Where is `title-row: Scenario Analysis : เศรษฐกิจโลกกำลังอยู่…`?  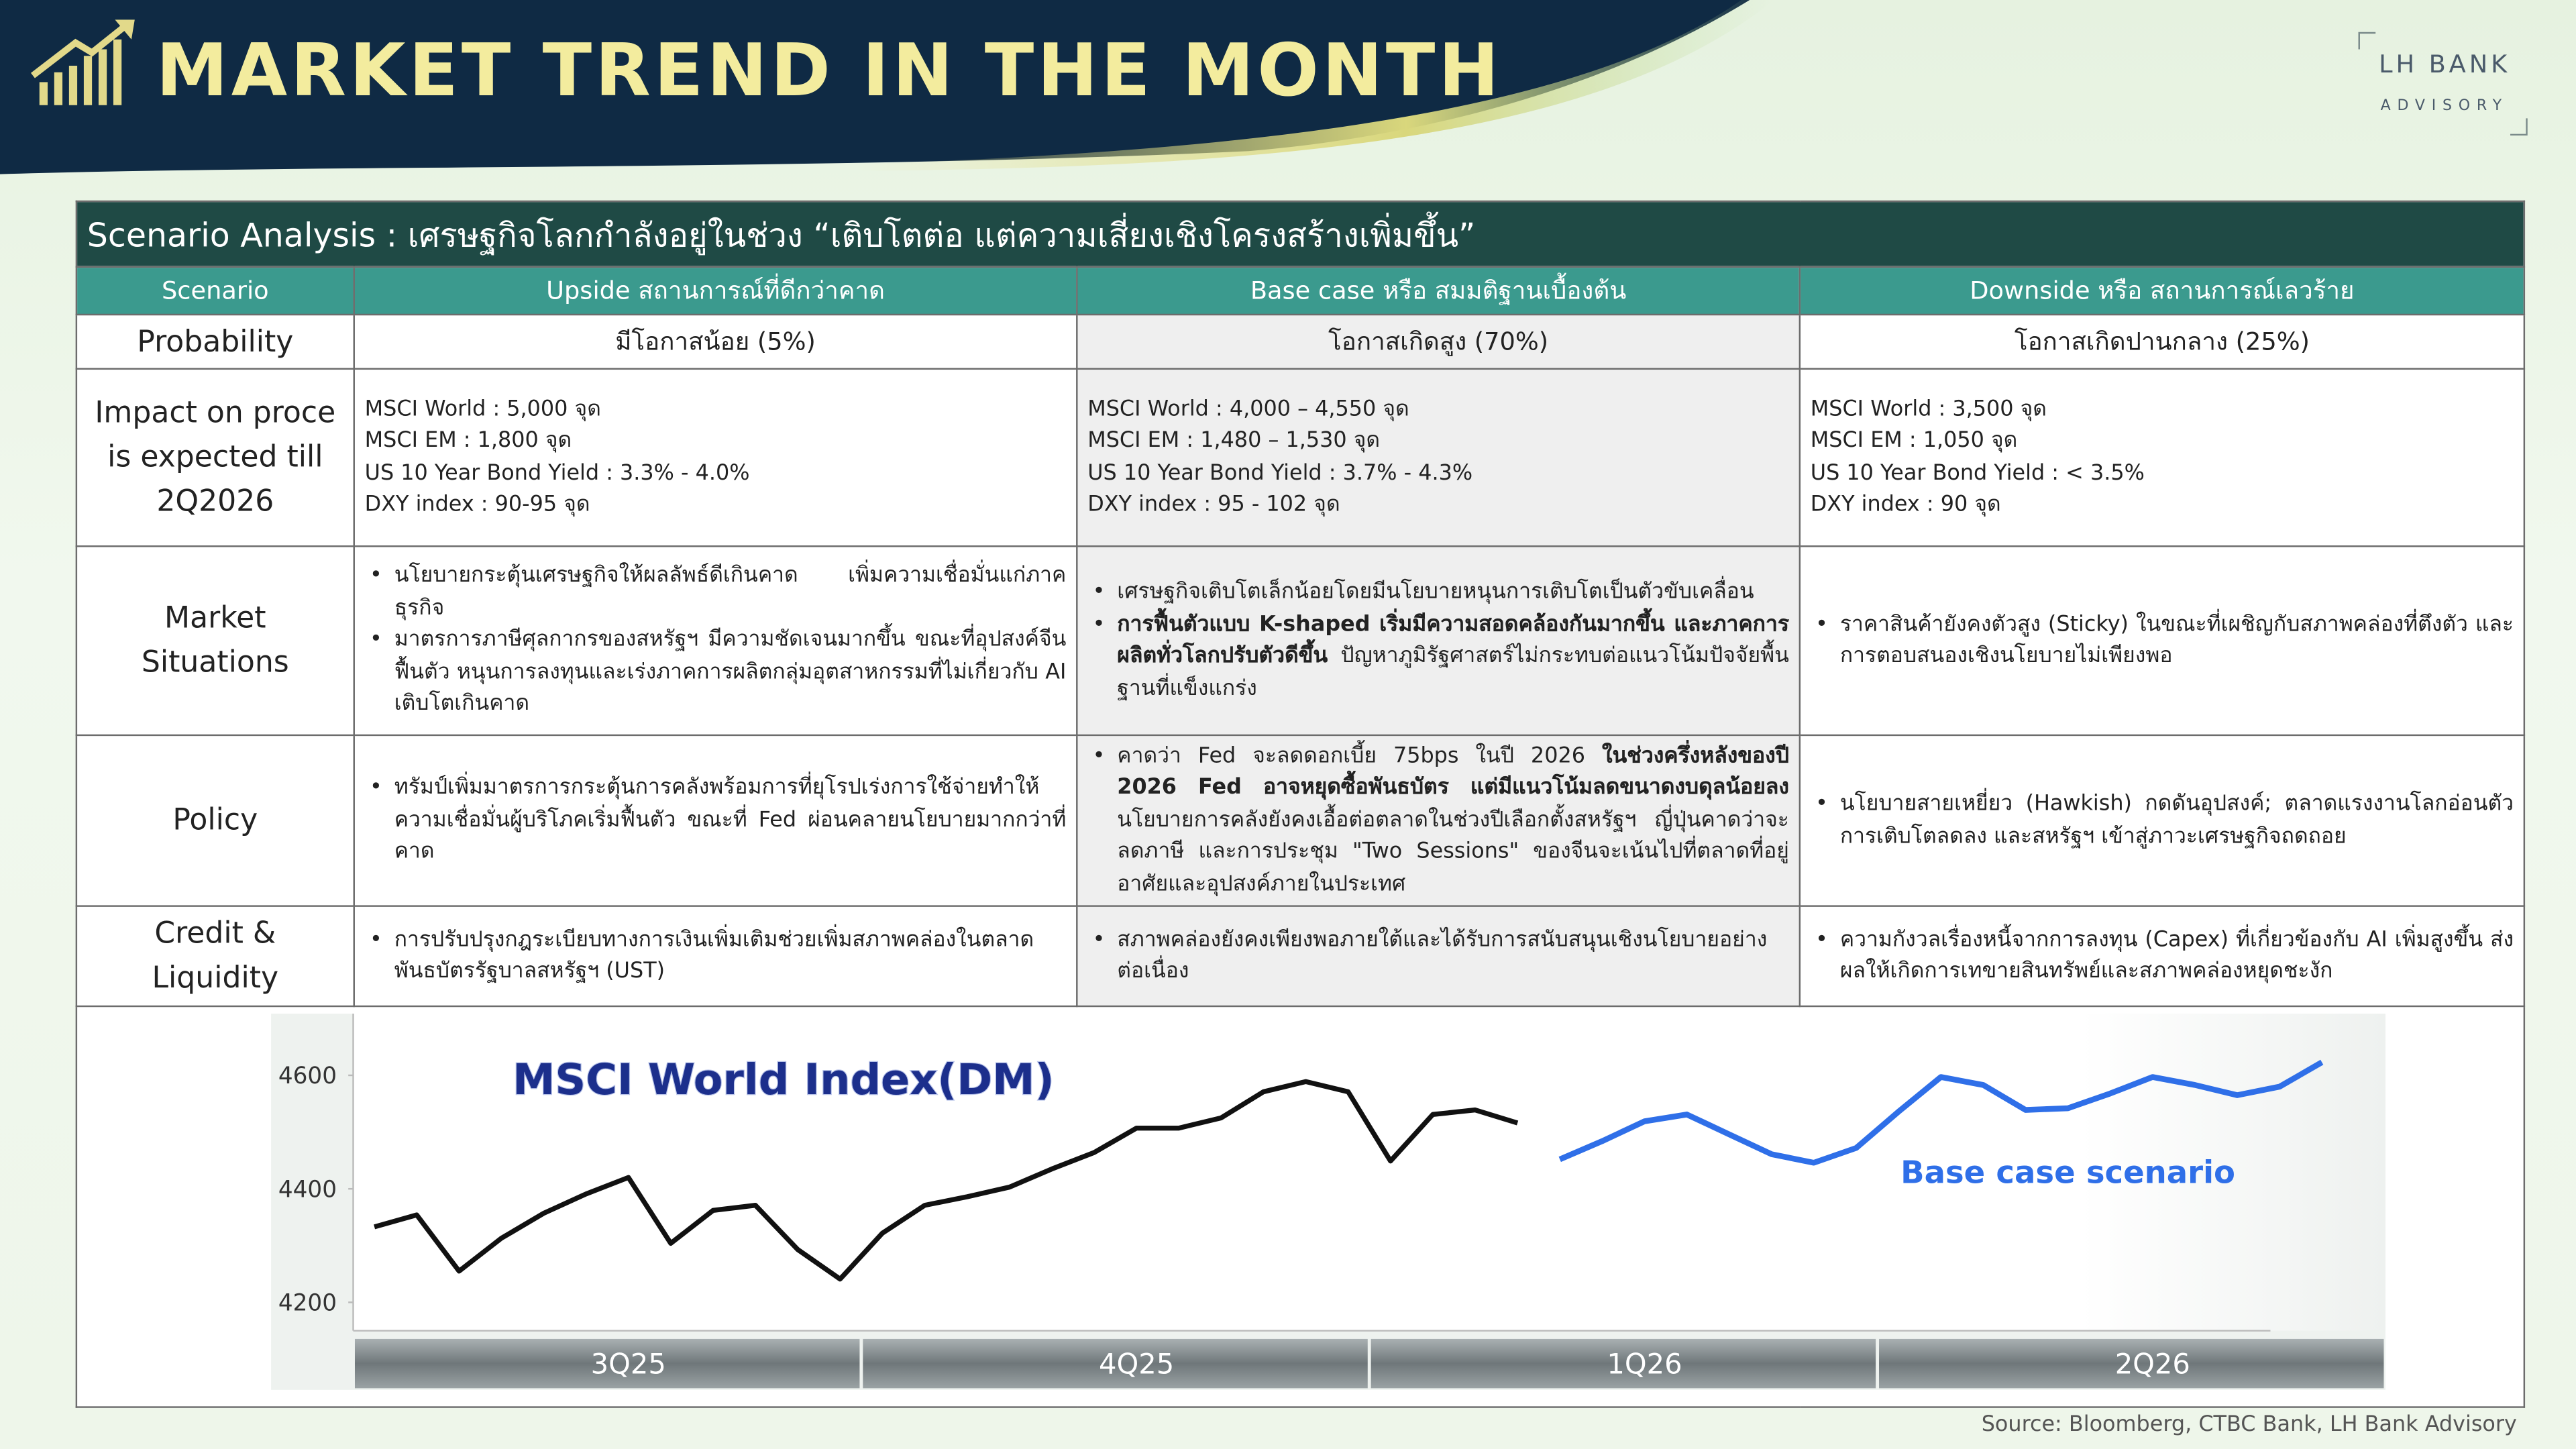 title-row: Scenario Analysis : เศรษฐกิจโลกกำลังอยู่… is located at coordinates (1300, 234).